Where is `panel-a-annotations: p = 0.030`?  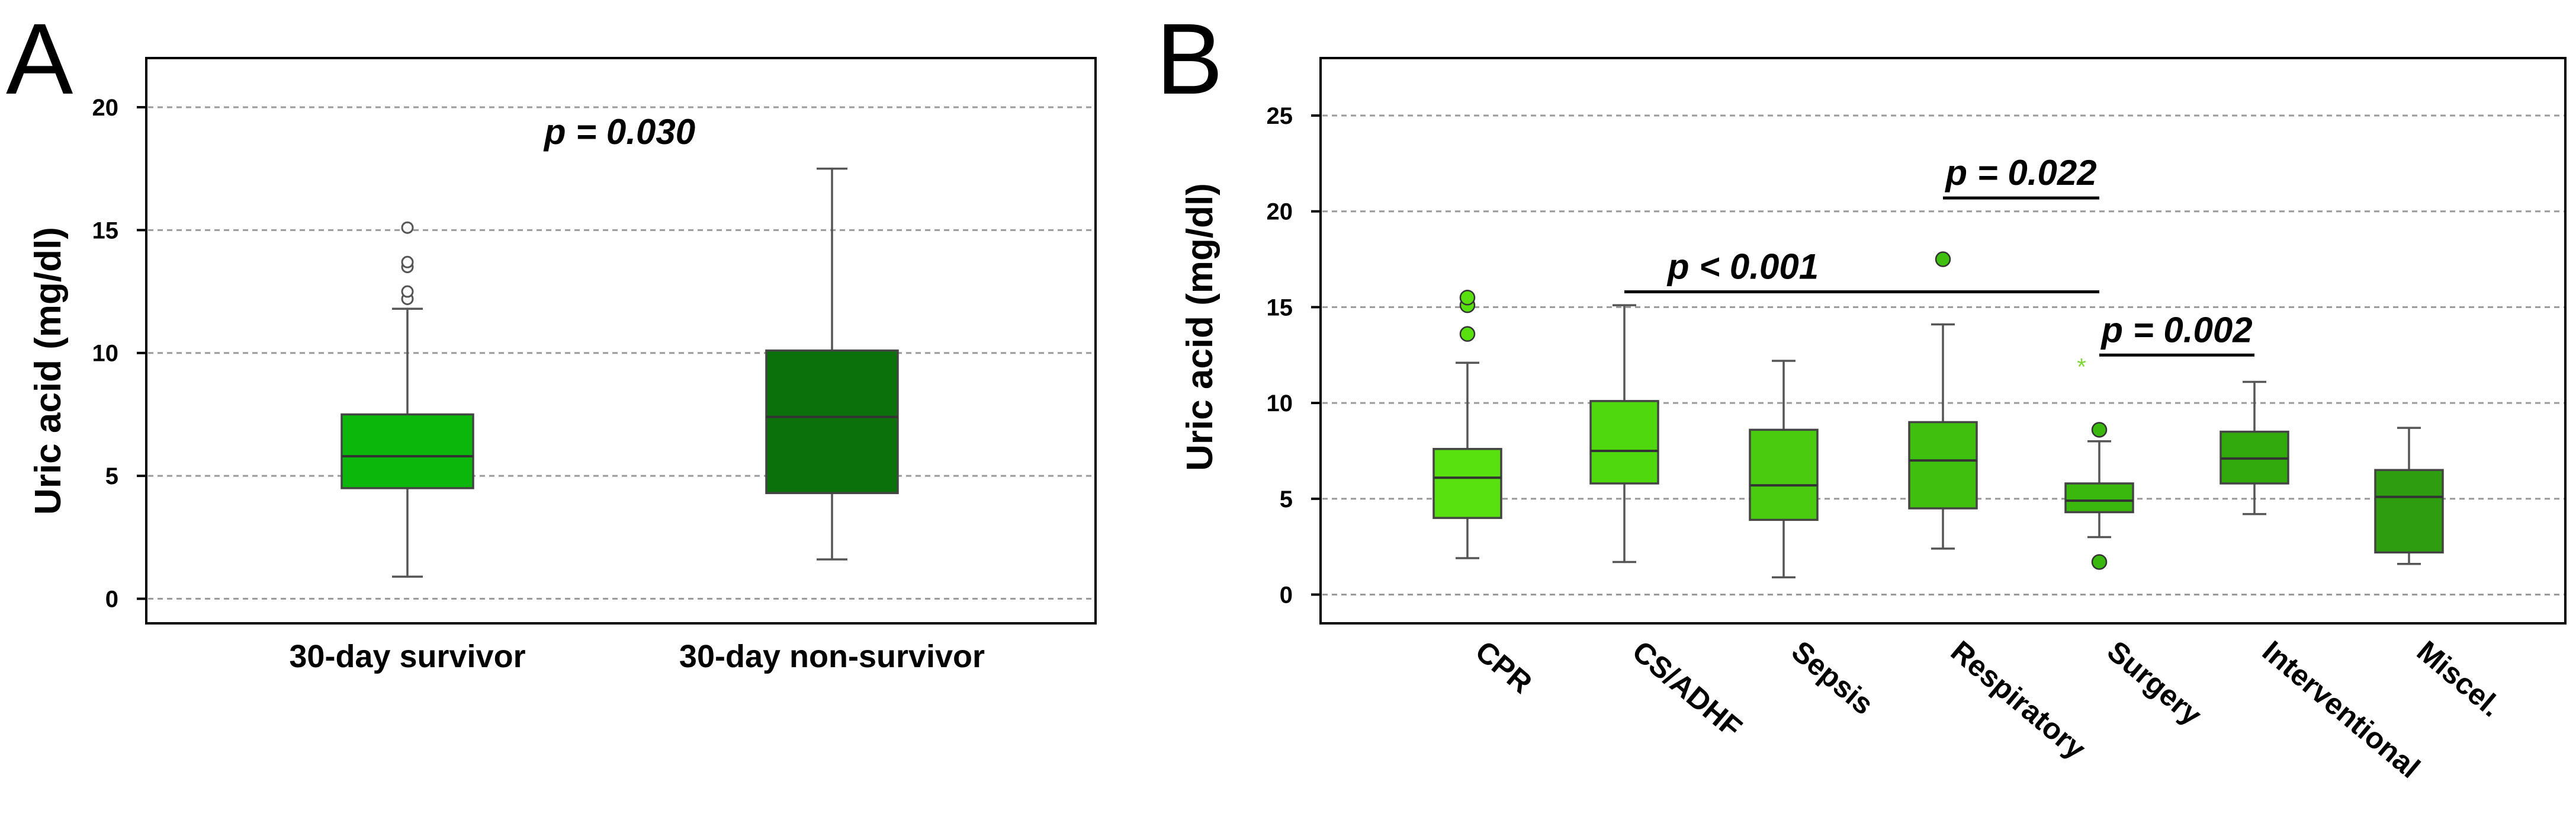
panel-a-annotations: p = 0.030 is located at coordinates (619, 132).